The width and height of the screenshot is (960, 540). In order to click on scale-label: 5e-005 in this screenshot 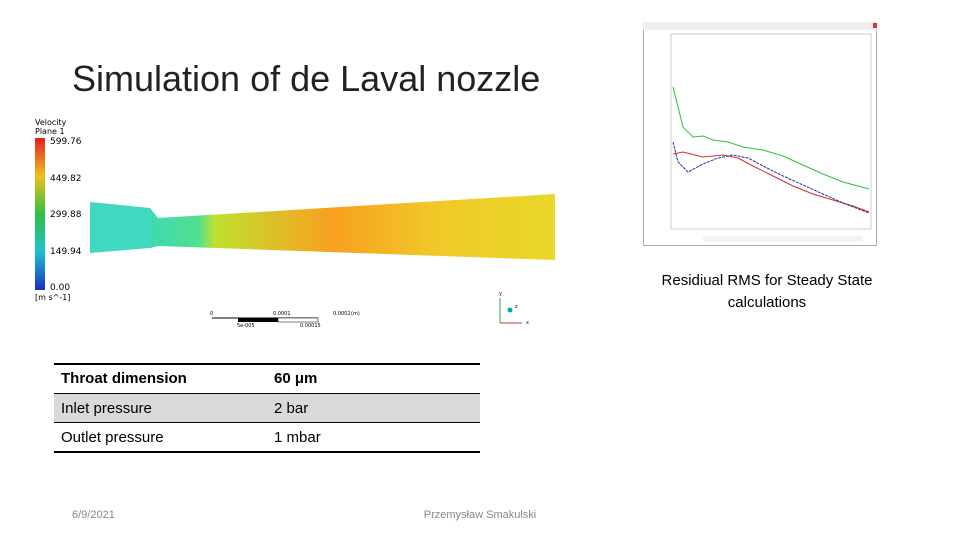, I will do `click(246, 326)`.